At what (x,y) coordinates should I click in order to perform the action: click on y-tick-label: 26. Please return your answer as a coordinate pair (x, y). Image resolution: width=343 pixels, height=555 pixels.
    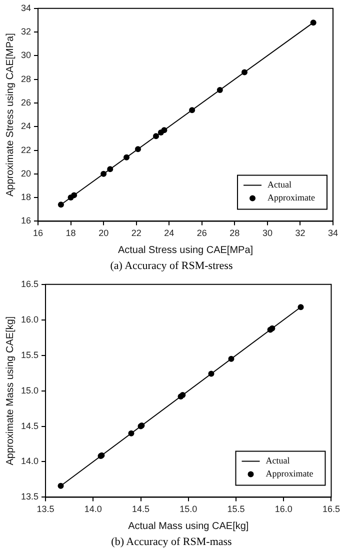
    Looking at the image, I should click on (26, 102).